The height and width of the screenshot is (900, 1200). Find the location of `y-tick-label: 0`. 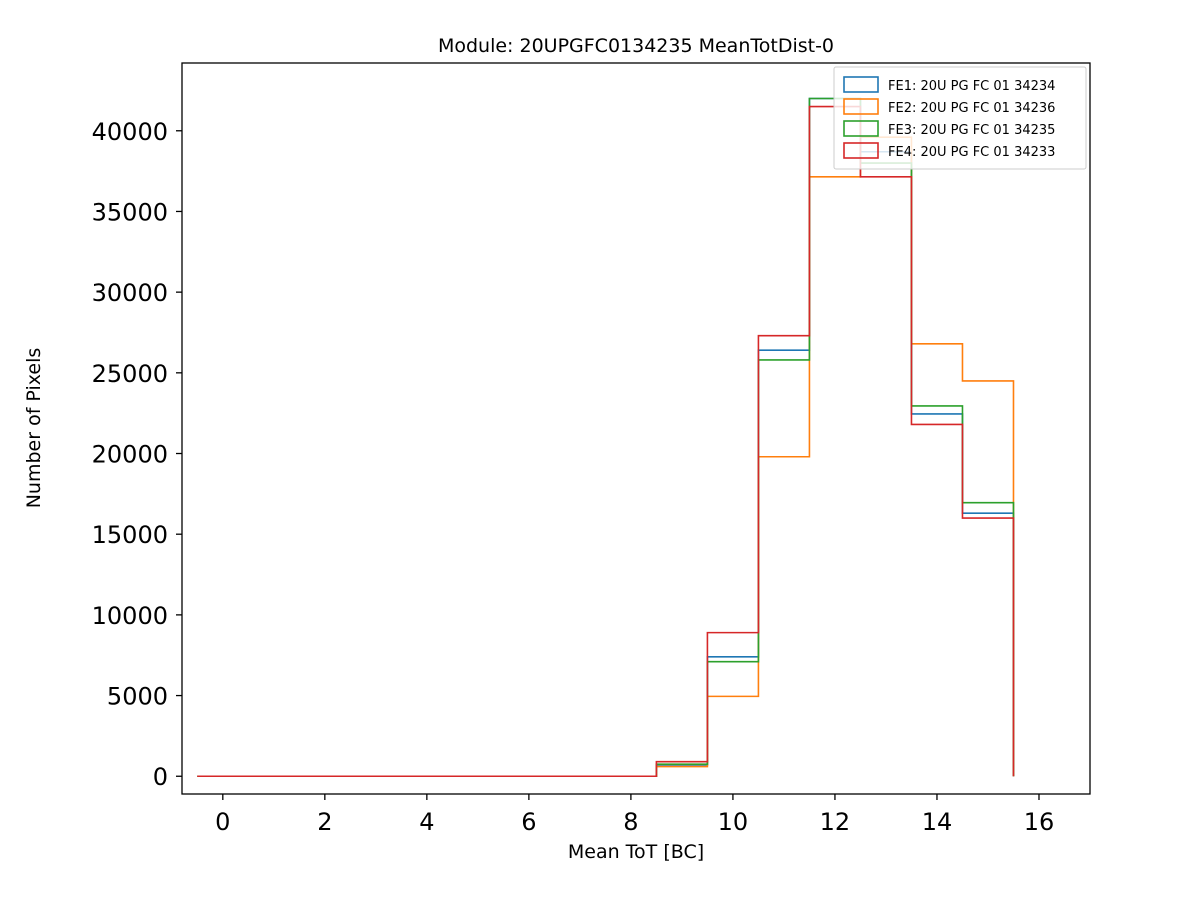

y-tick-label: 0 is located at coordinates (160, 777).